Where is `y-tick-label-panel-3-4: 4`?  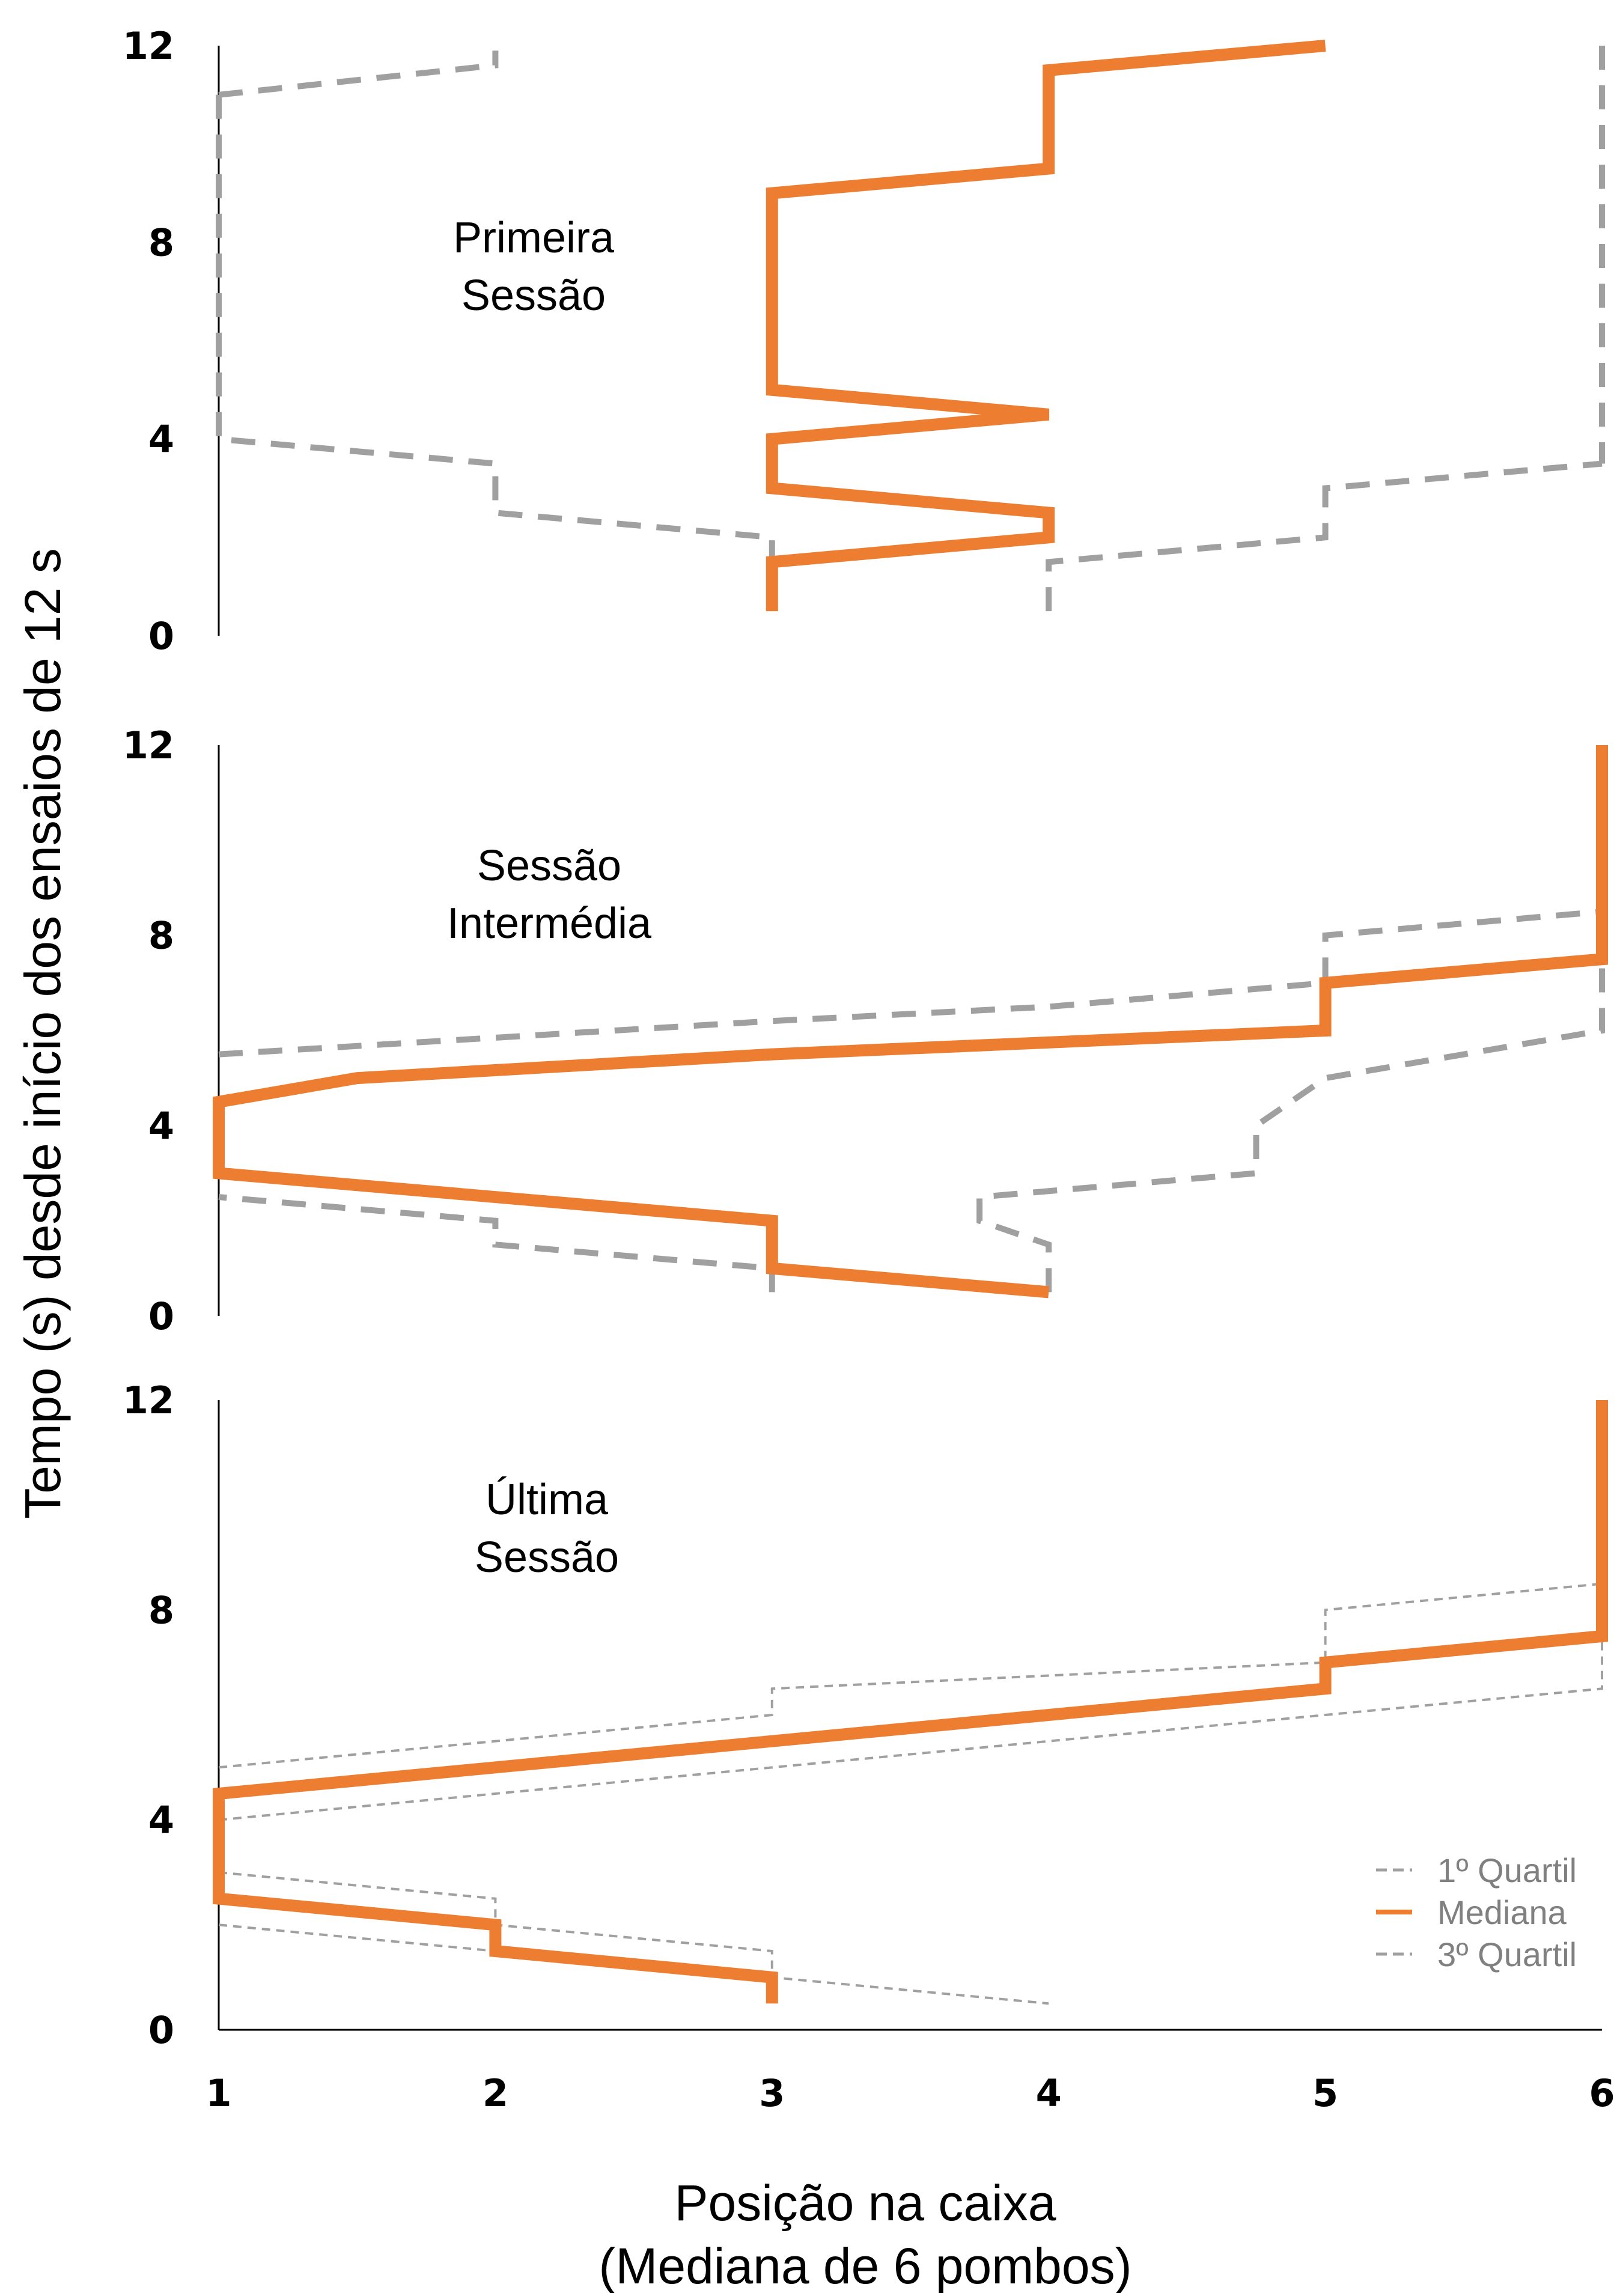 y-tick-label-panel-3-4: 4 is located at coordinates (161, 1820).